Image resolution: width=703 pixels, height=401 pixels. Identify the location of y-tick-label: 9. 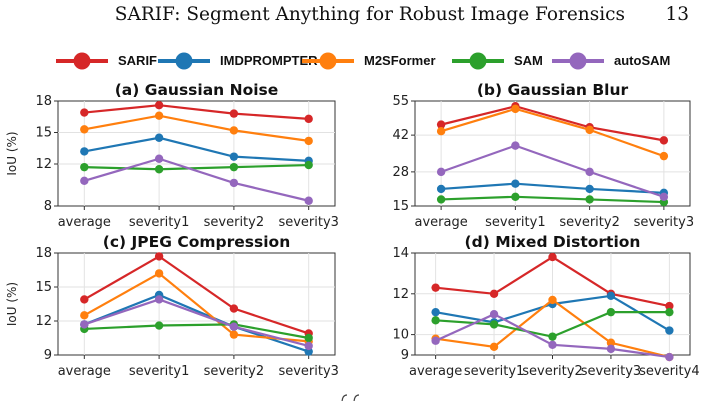
(48, 355).